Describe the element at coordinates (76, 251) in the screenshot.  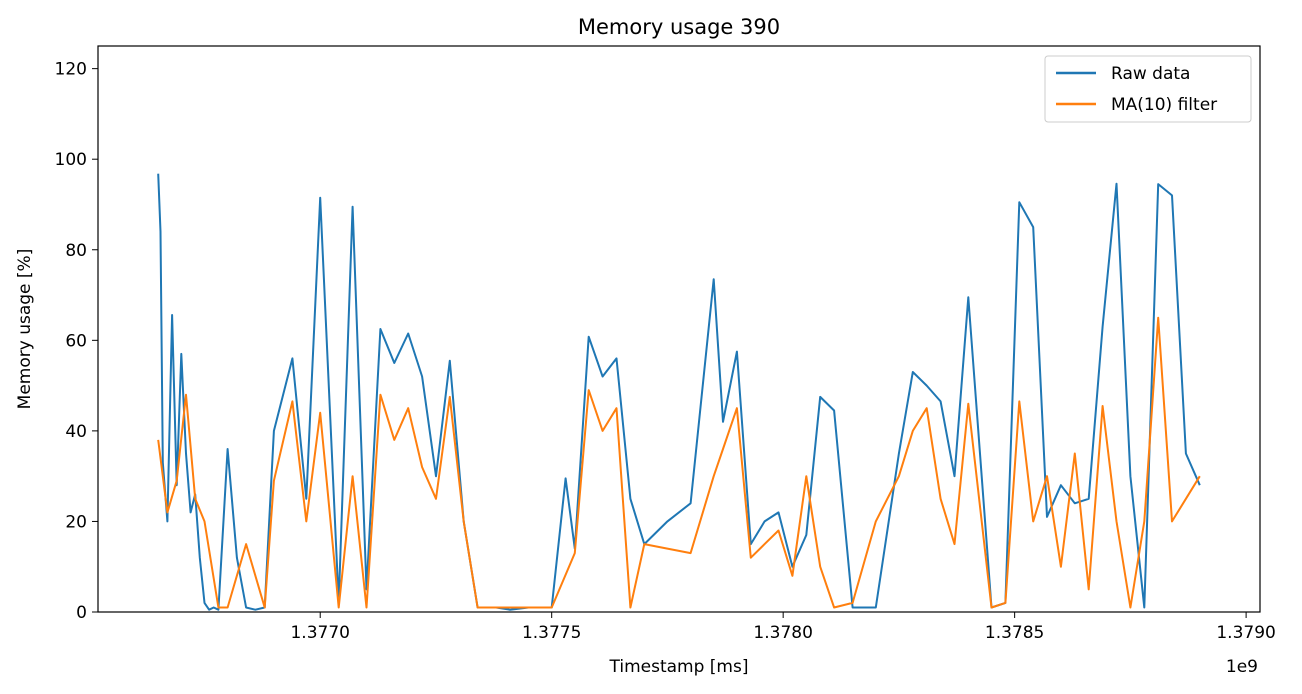
I see `y-tick-label: 80` at that location.